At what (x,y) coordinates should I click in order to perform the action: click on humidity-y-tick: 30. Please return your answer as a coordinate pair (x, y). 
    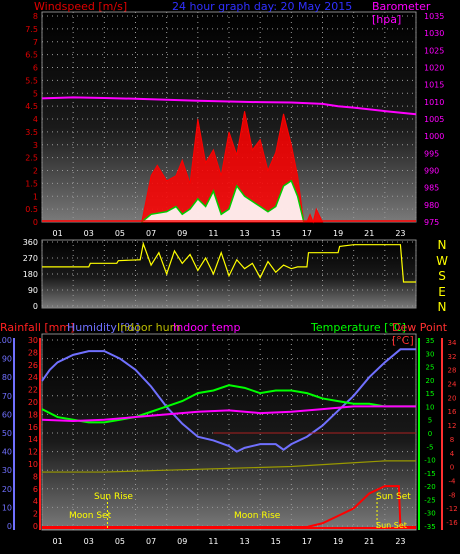
    Looking at the image, I should click on (7, 470).